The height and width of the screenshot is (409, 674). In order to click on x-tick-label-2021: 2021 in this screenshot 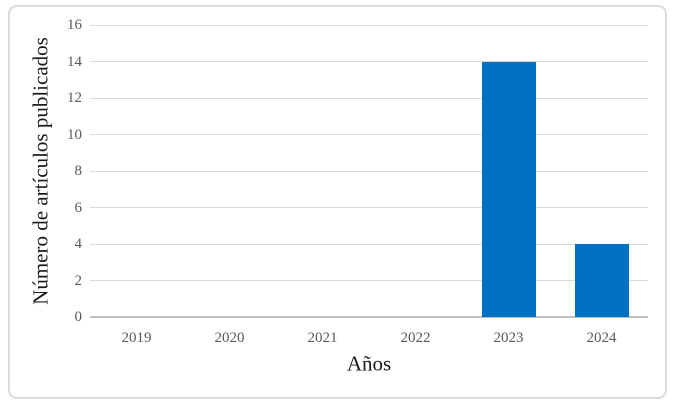, I will do `click(322, 338)`.